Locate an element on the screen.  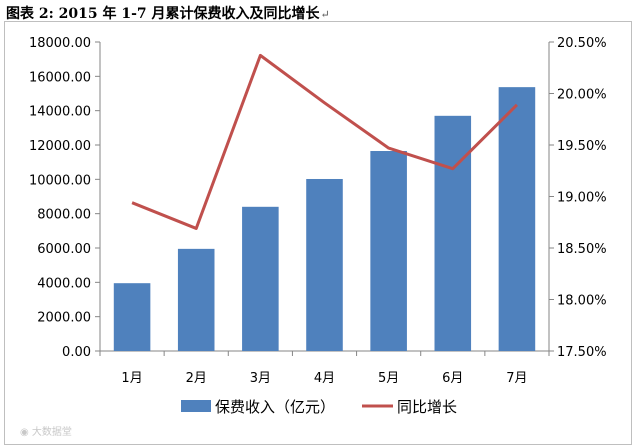
left-tick-label: 2000.00 is located at coordinates (64, 318).